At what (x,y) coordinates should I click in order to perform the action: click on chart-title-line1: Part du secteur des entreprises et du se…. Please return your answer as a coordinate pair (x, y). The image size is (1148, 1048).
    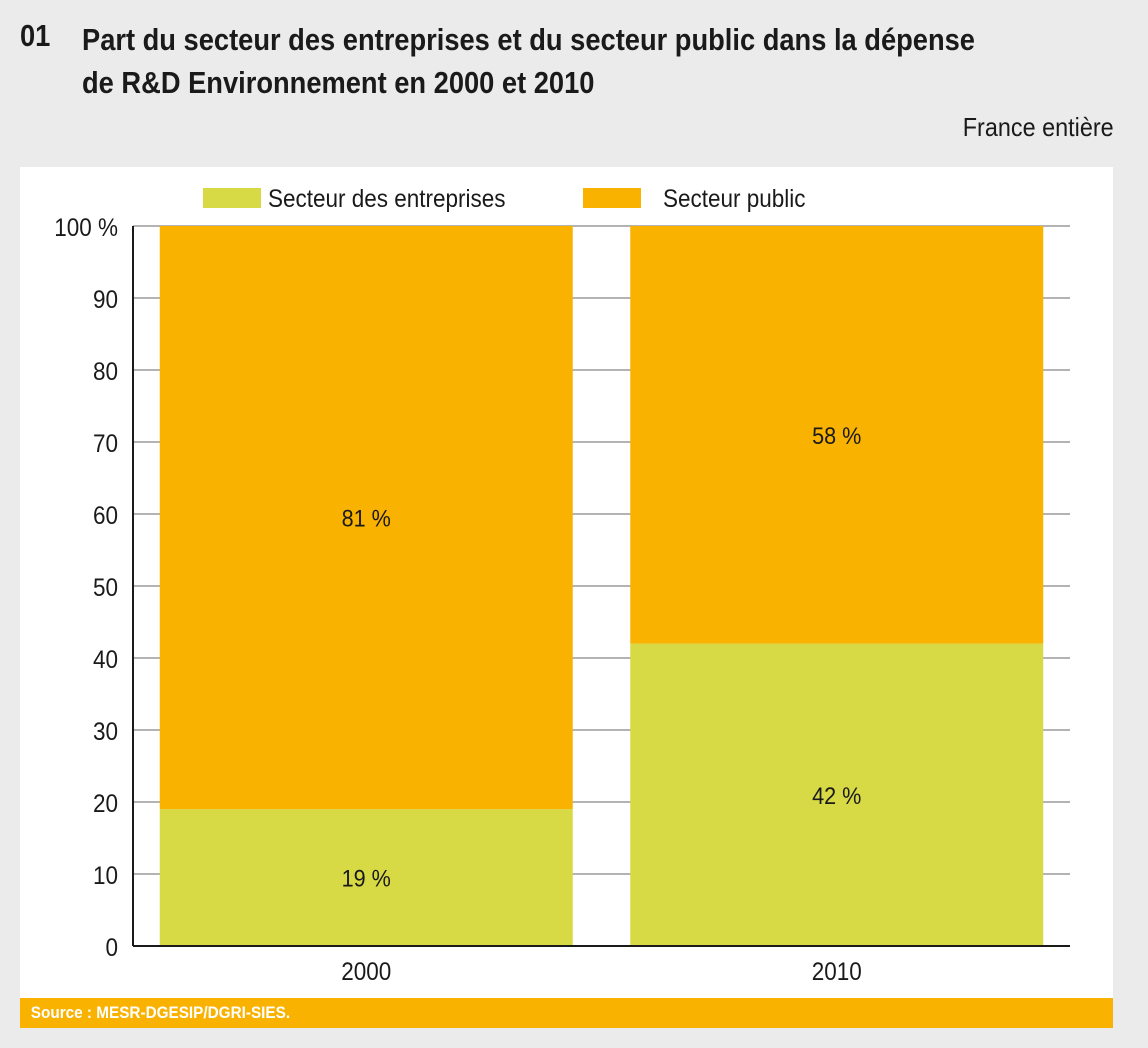
    Looking at the image, I should click on (528, 39).